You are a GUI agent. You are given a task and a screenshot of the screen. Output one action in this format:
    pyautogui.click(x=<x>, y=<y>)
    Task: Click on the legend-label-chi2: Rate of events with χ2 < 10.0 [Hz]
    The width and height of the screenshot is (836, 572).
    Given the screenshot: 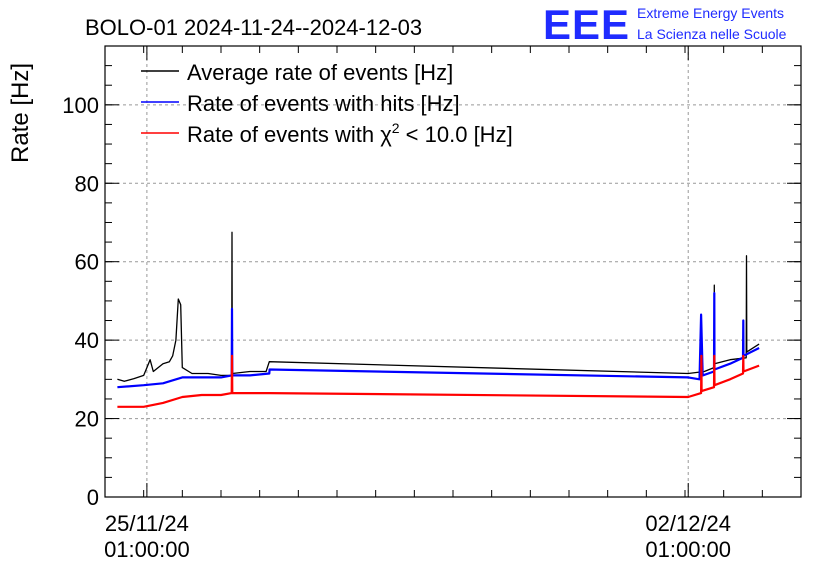 What is the action you would take?
    pyautogui.click(x=350, y=133)
    